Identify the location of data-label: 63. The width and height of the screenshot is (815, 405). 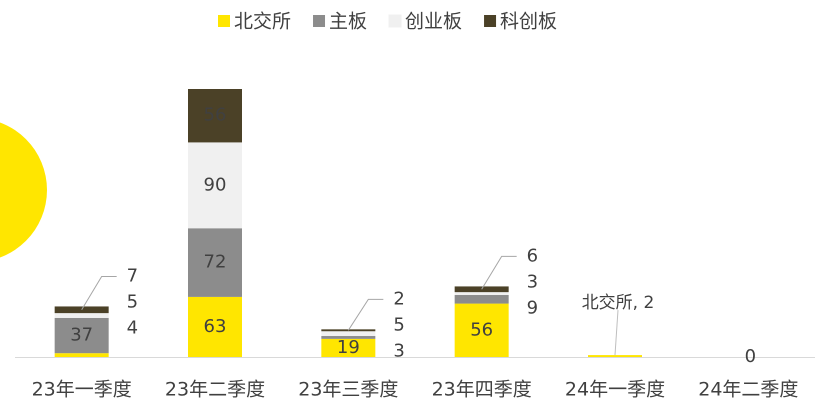
(215, 326).